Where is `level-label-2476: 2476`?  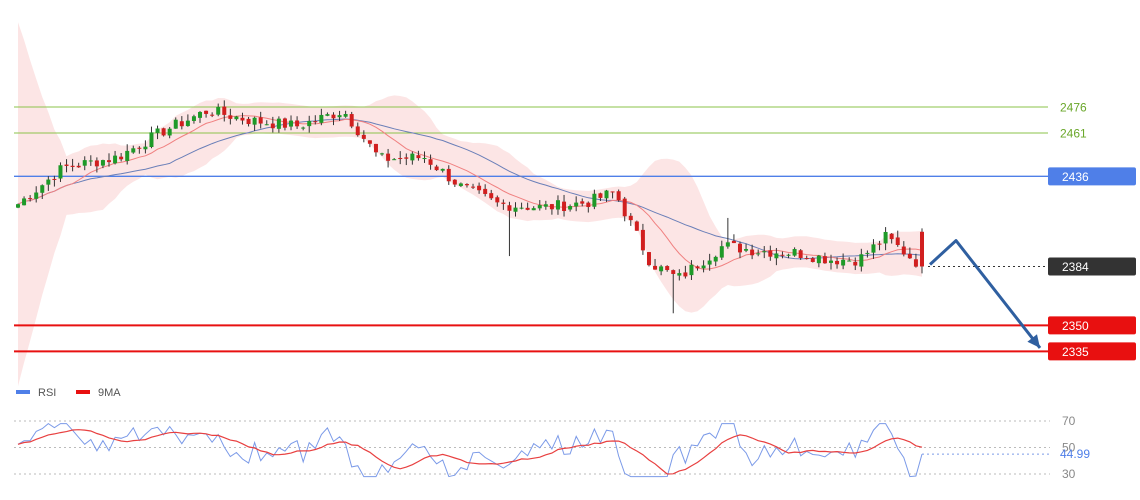 level-label-2476: 2476 is located at coordinates (1073, 108).